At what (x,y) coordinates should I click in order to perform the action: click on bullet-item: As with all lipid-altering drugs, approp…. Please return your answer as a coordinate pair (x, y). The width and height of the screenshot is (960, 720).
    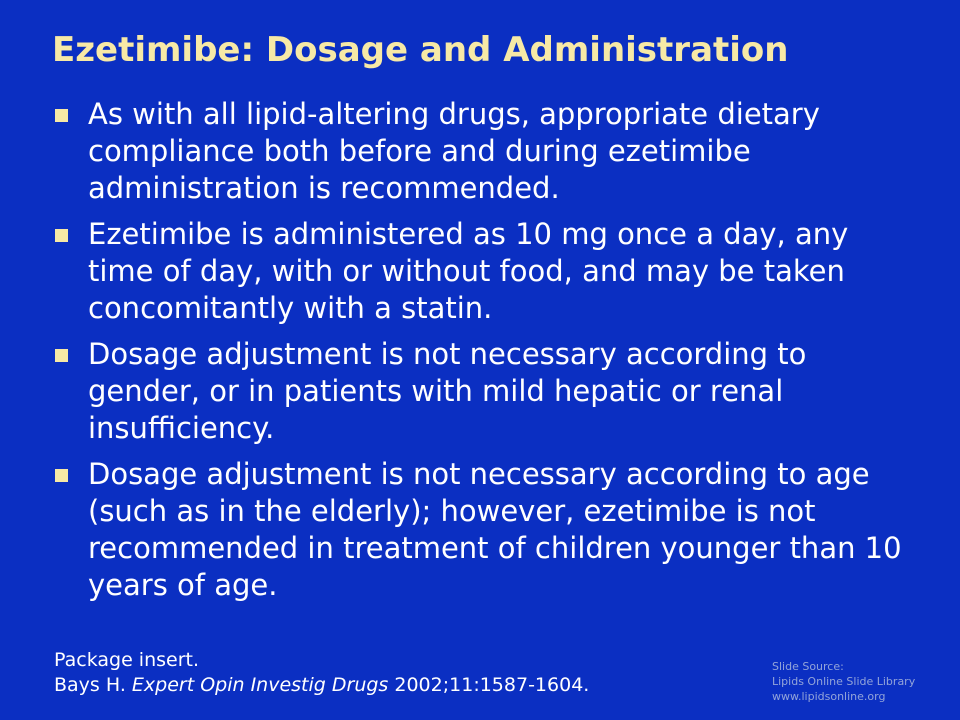
    Looking at the image, I should click on (482, 151).